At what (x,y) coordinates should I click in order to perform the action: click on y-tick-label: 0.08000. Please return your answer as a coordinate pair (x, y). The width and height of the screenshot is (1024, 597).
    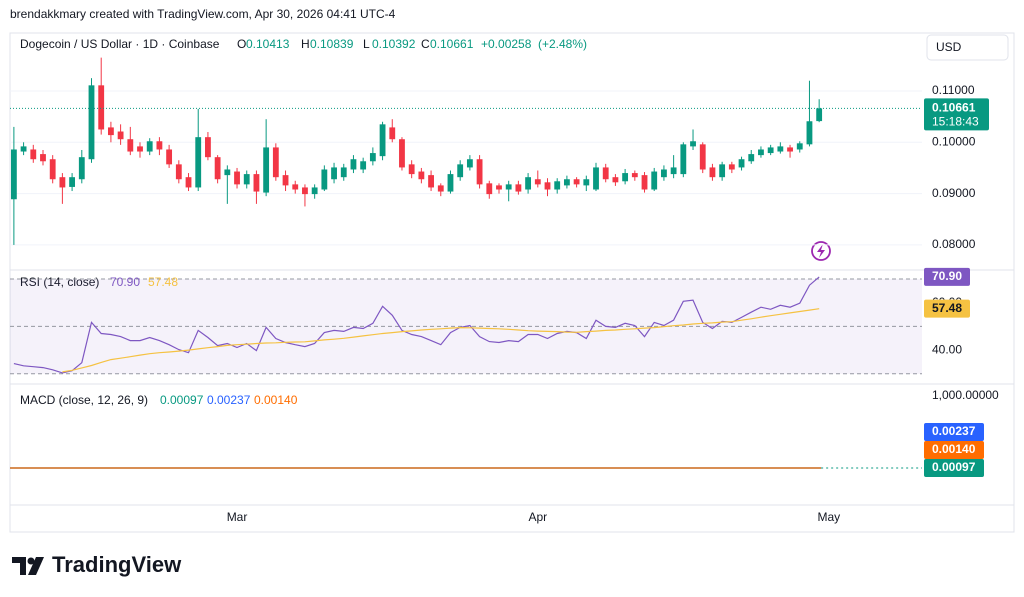
    Looking at the image, I should click on (954, 244).